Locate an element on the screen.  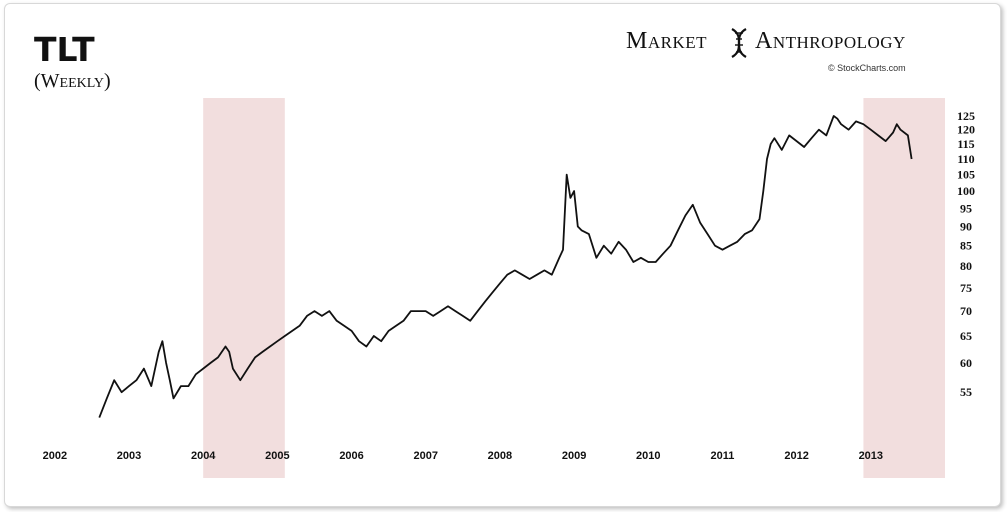
y-tick-label: 65 is located at coordinates (966, 336).